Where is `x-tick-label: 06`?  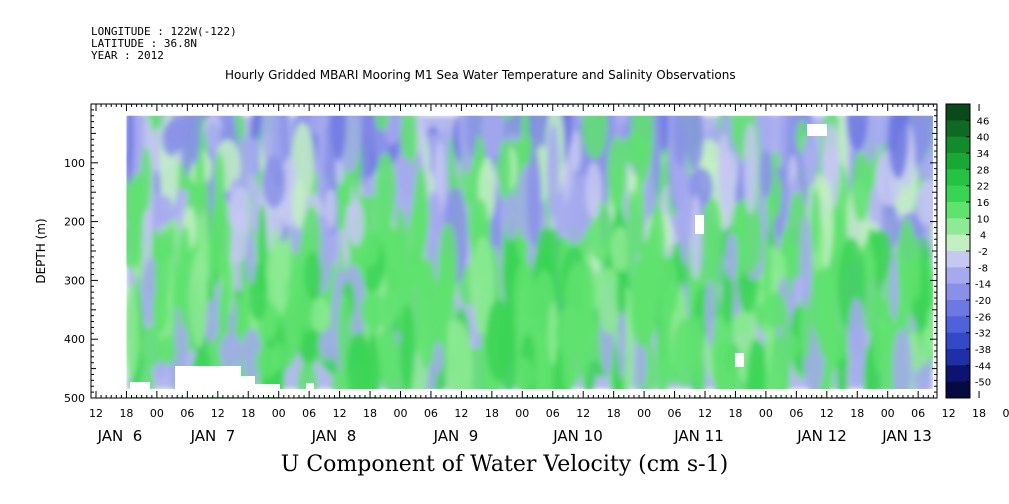
x-tick-label: 06 is located at coordinates (309, 413).